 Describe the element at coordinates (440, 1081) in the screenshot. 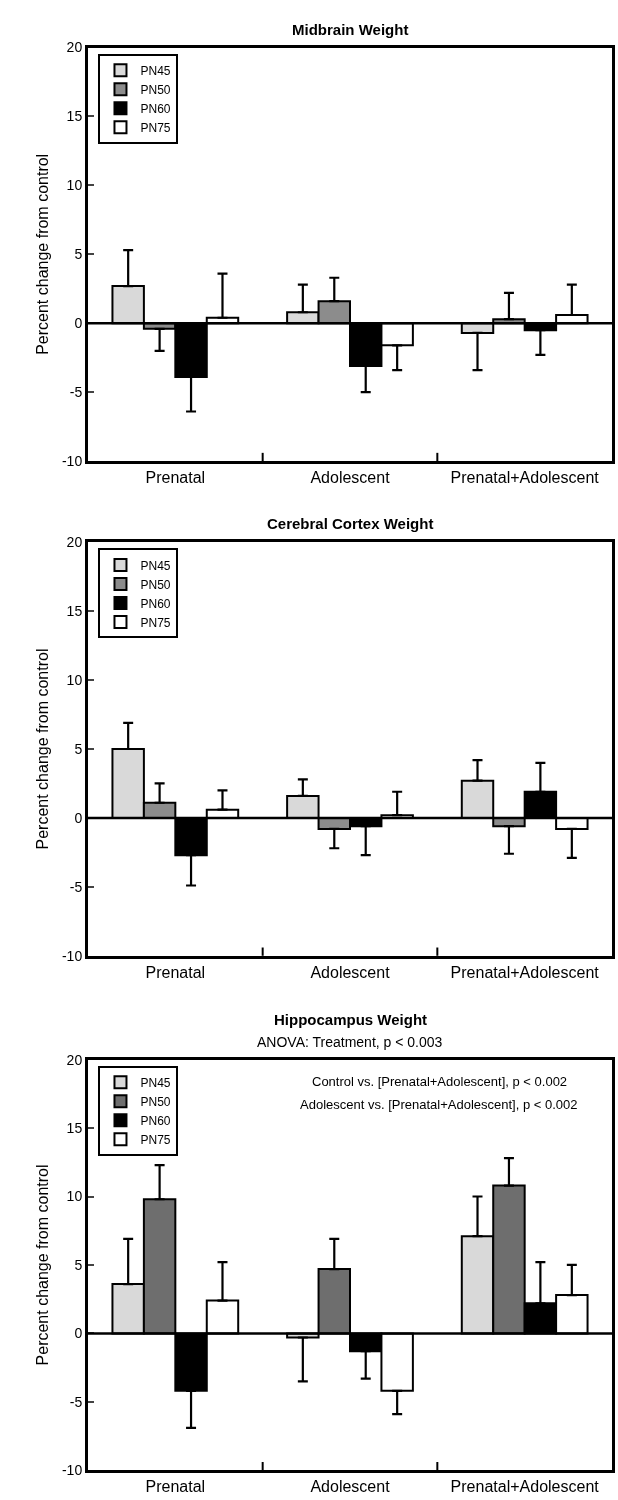

I see `annotation: Control vs. [Prenatal+Adolescent], p < 0.002` at that location.